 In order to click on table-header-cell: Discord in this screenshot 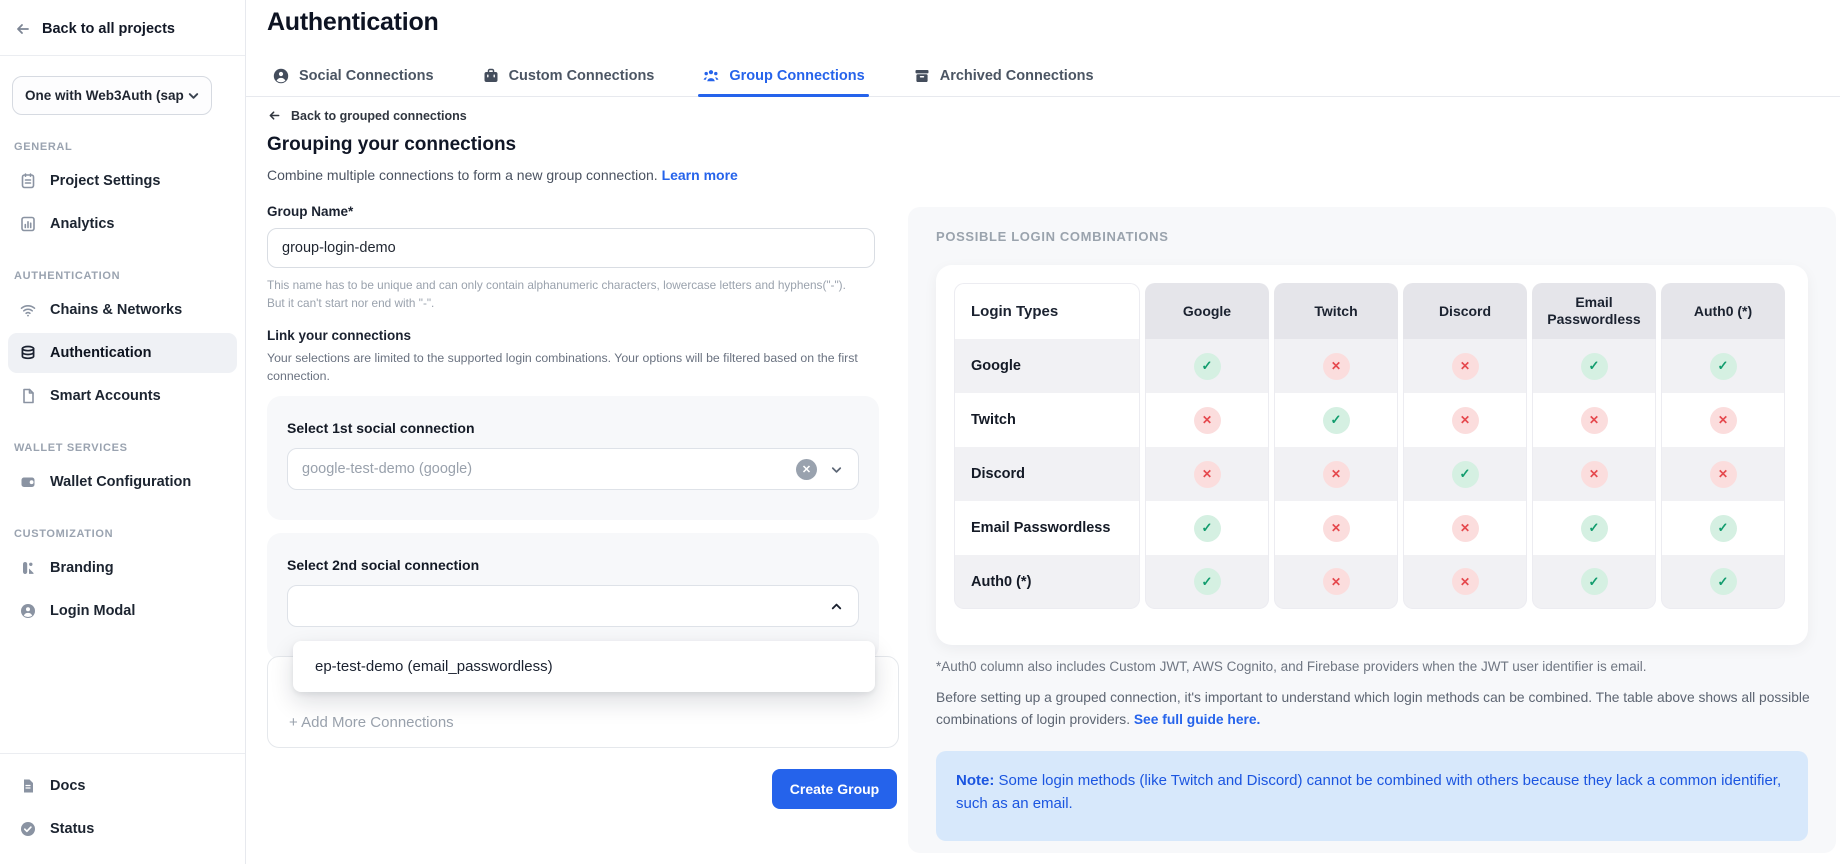, I will do `click(1465, 311)`.